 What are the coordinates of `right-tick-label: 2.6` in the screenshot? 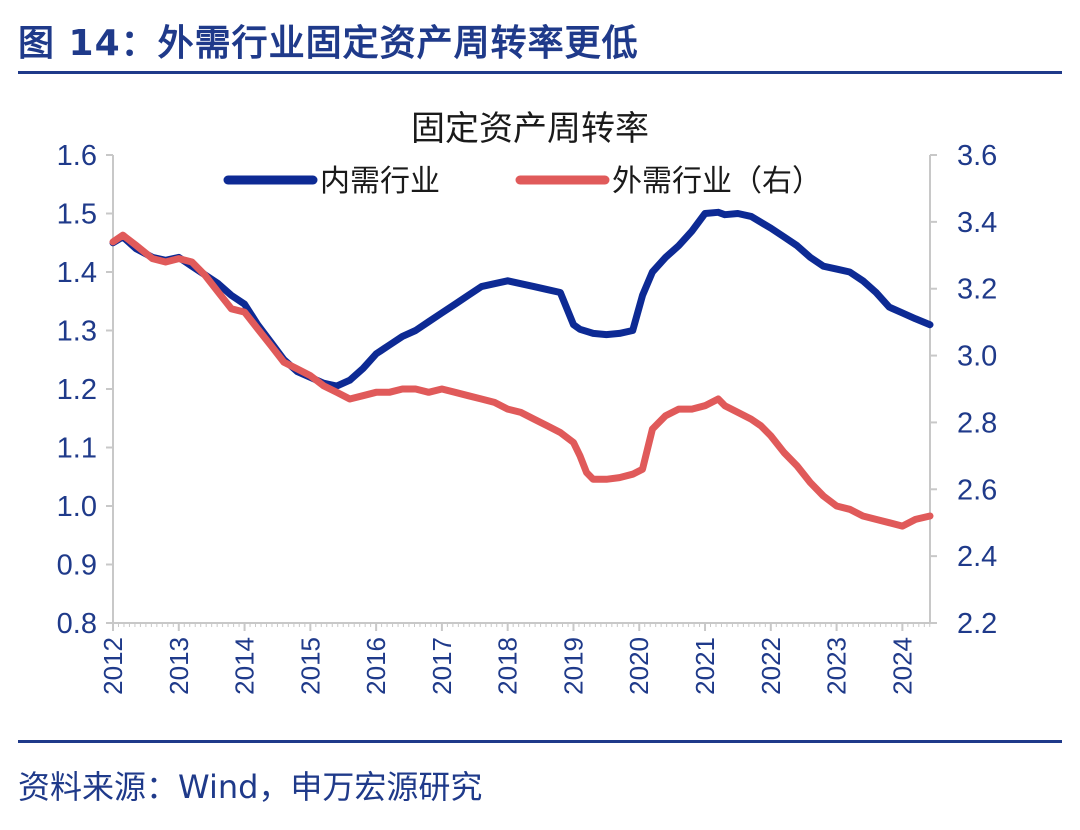 It's located at (977, 490).